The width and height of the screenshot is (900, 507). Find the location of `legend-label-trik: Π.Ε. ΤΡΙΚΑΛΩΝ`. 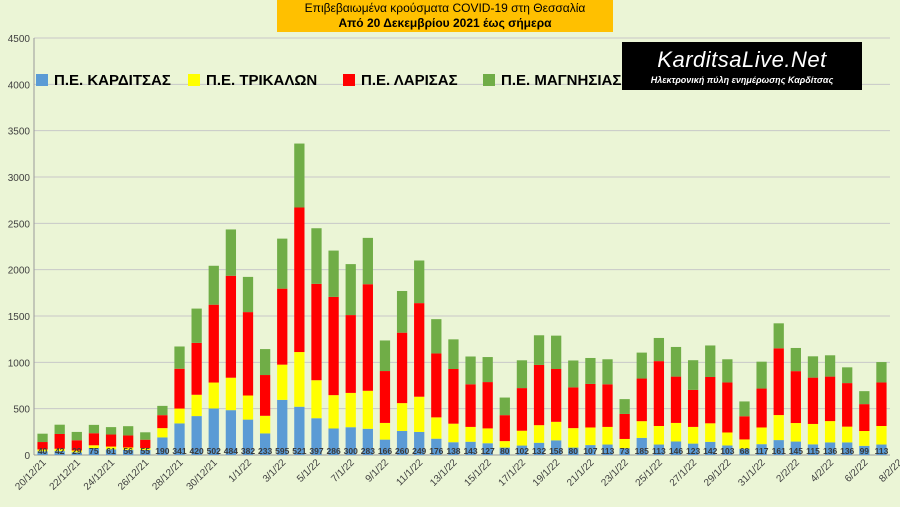

legend-label-trik: Π.Ε. ΤΡΙΚΑΛΩΝ is located at coordinates (262, 80).